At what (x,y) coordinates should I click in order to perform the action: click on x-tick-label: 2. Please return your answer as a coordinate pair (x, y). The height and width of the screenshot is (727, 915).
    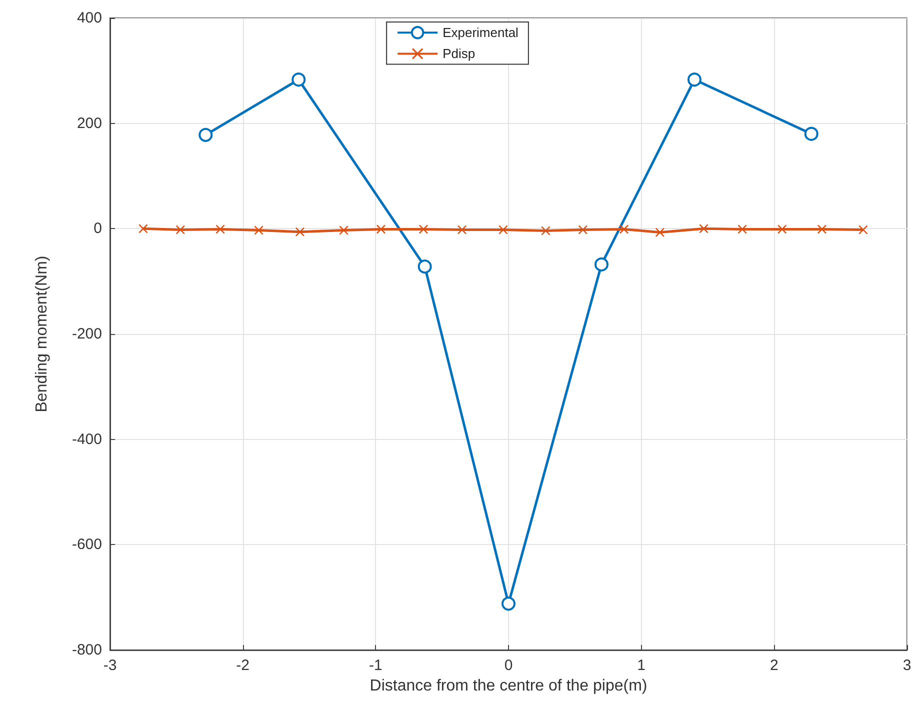
    Looking at the image, I should click on (774, 665).